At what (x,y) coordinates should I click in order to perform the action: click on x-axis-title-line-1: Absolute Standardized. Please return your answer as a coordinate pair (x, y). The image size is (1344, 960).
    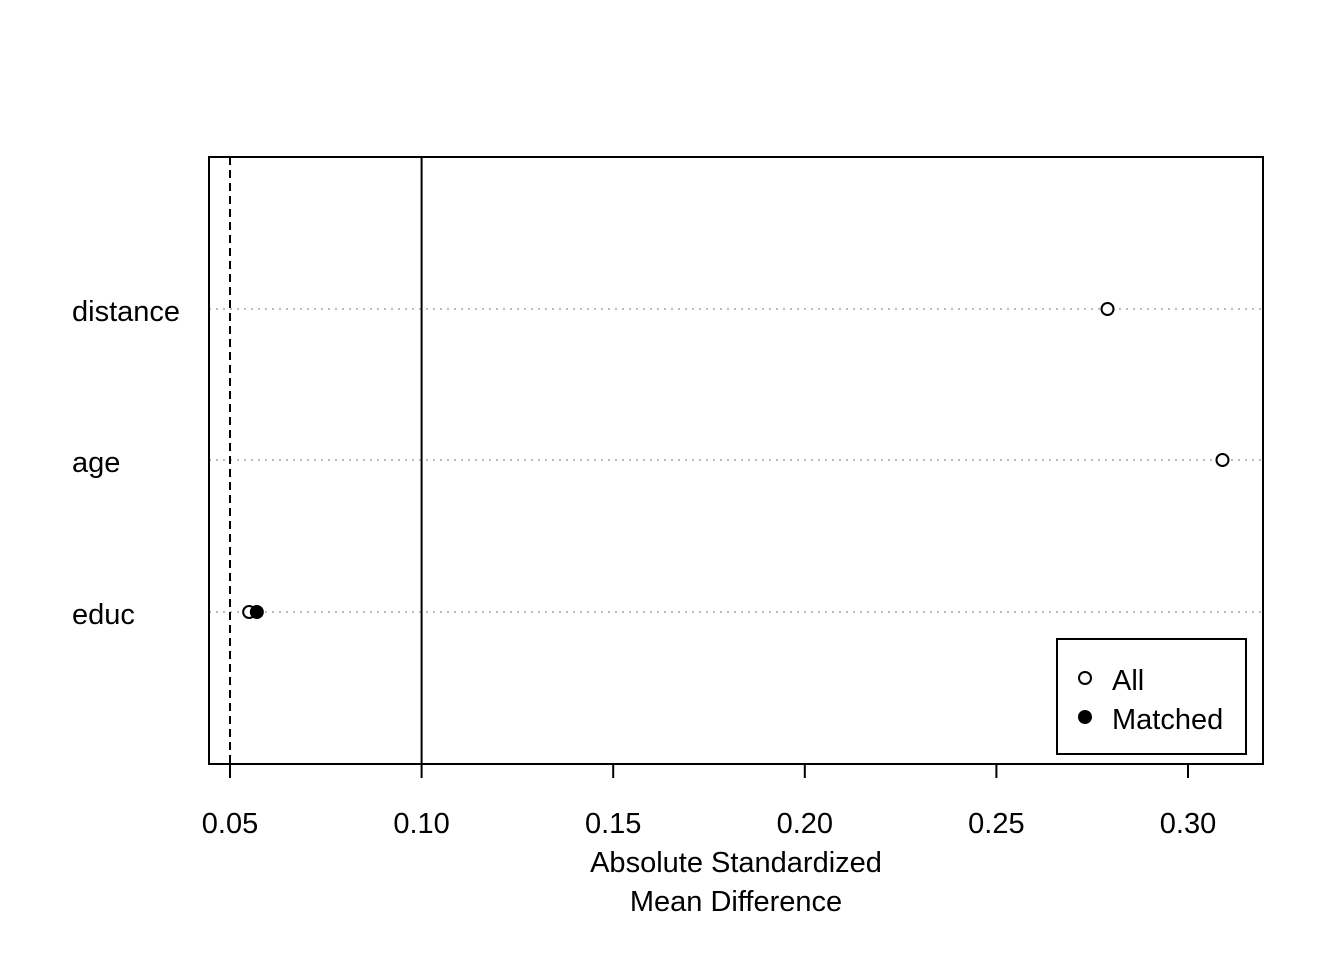
    Looking at the image, I should click on (736, 863).